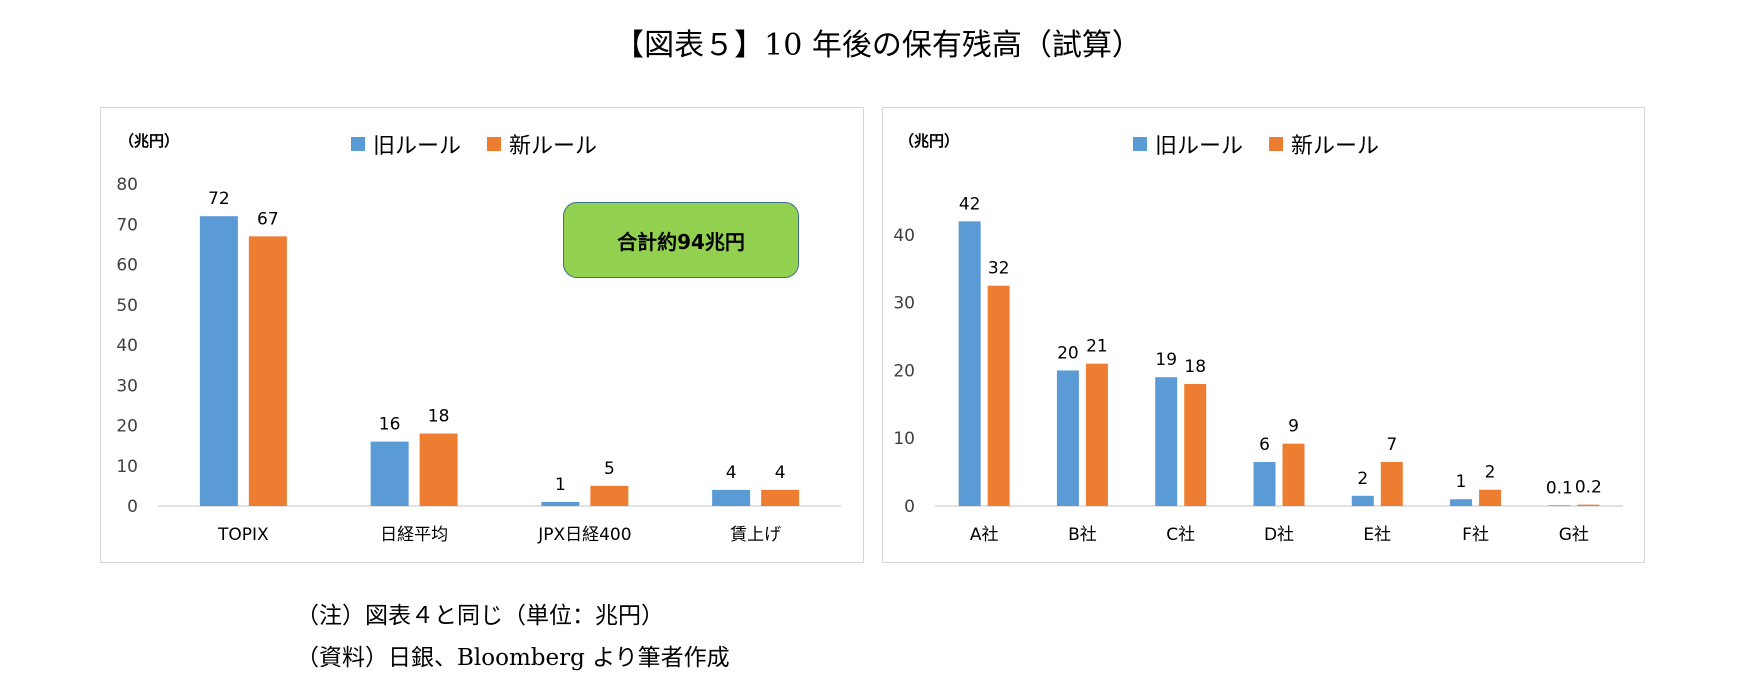 Image resolution: width=1756 pixels, height=698 pixels. Describe the element at coordinates (1559, 488) in the screenshot. I see `data-label: 0.1` at that location.